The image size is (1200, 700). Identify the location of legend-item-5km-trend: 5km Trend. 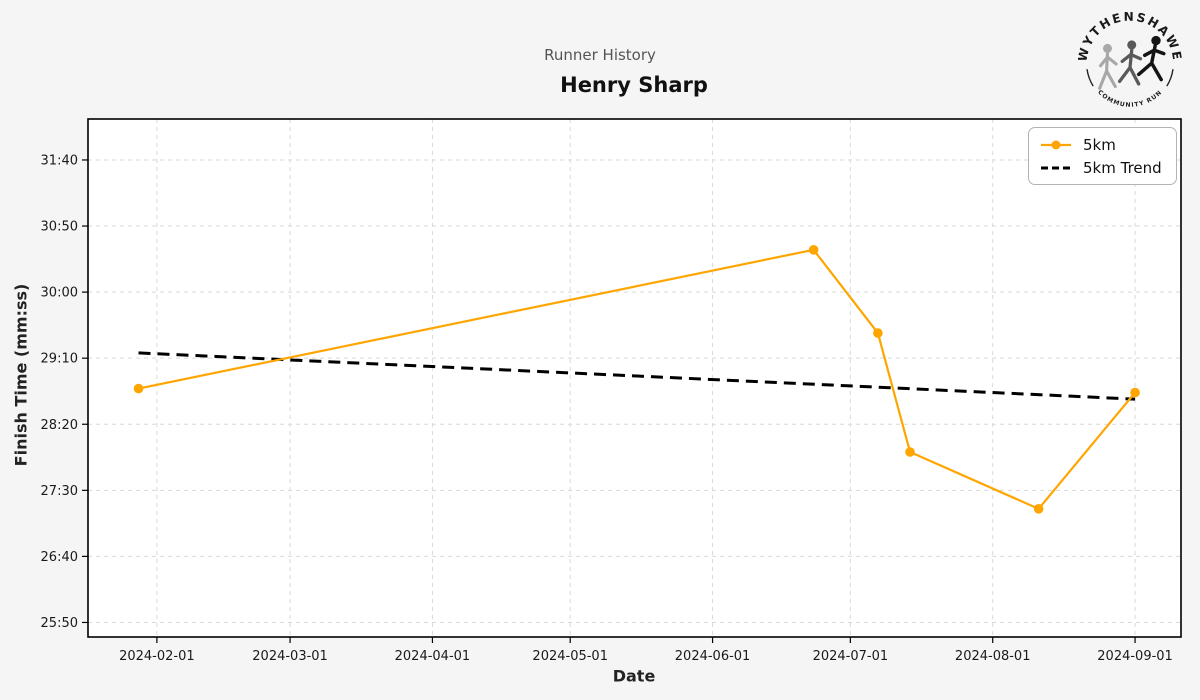
(1102, 168).